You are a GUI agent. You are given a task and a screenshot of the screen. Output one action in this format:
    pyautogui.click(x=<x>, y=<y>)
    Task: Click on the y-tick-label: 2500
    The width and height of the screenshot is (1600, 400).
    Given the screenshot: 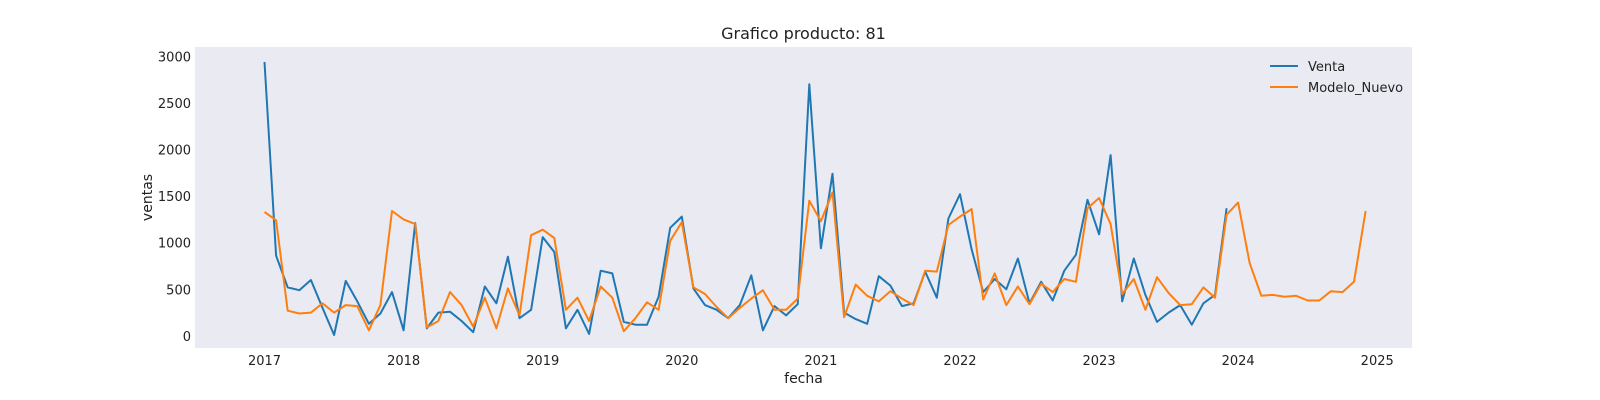 What is the action you would take?
    pyautogui.click(x=174, y=104)
    